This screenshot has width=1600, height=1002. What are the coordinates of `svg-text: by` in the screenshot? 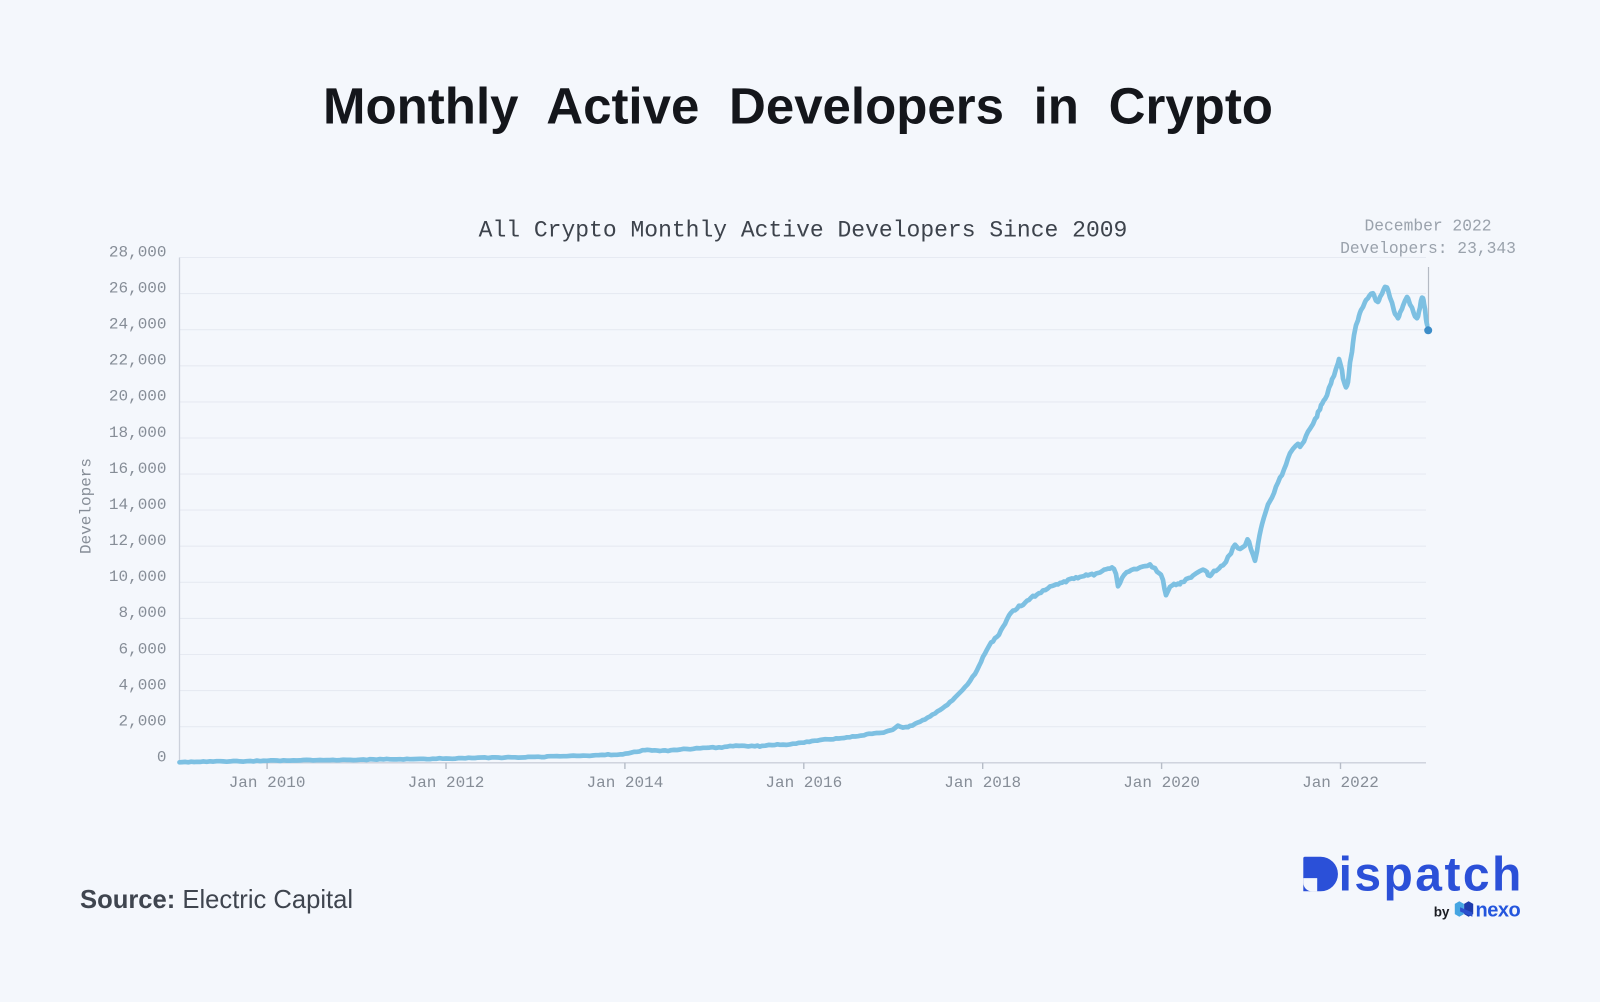 It's located at (1442, 911).